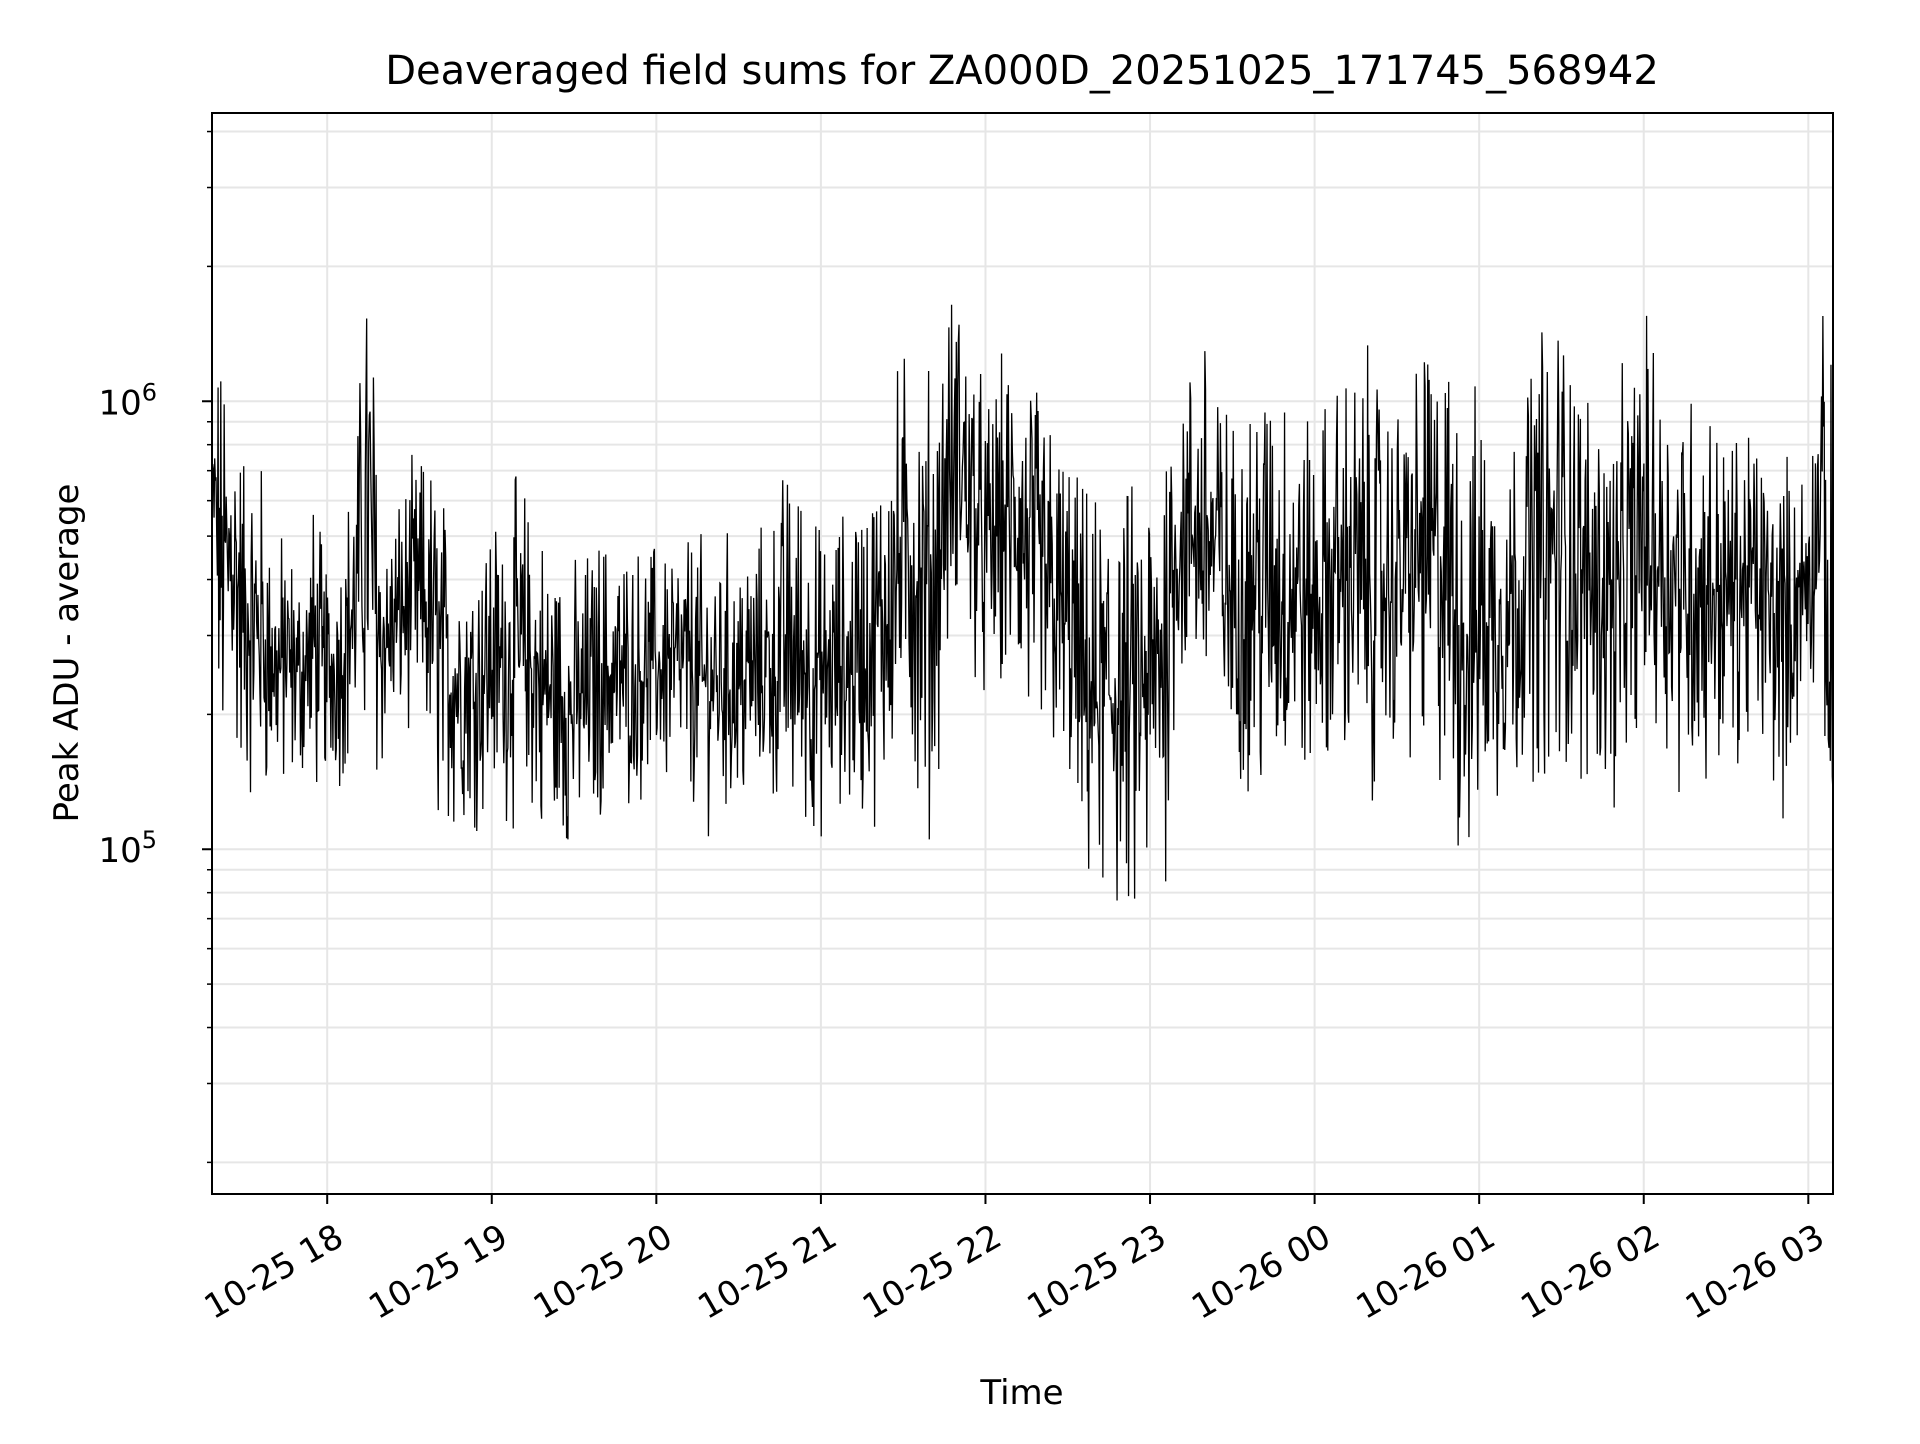 Image resolution: width=1920 pixels, height=1444 pixels. Describe the element at coordinates (1021, 1393) in the screenshot. I see `x-axis-label: Time` at that location.